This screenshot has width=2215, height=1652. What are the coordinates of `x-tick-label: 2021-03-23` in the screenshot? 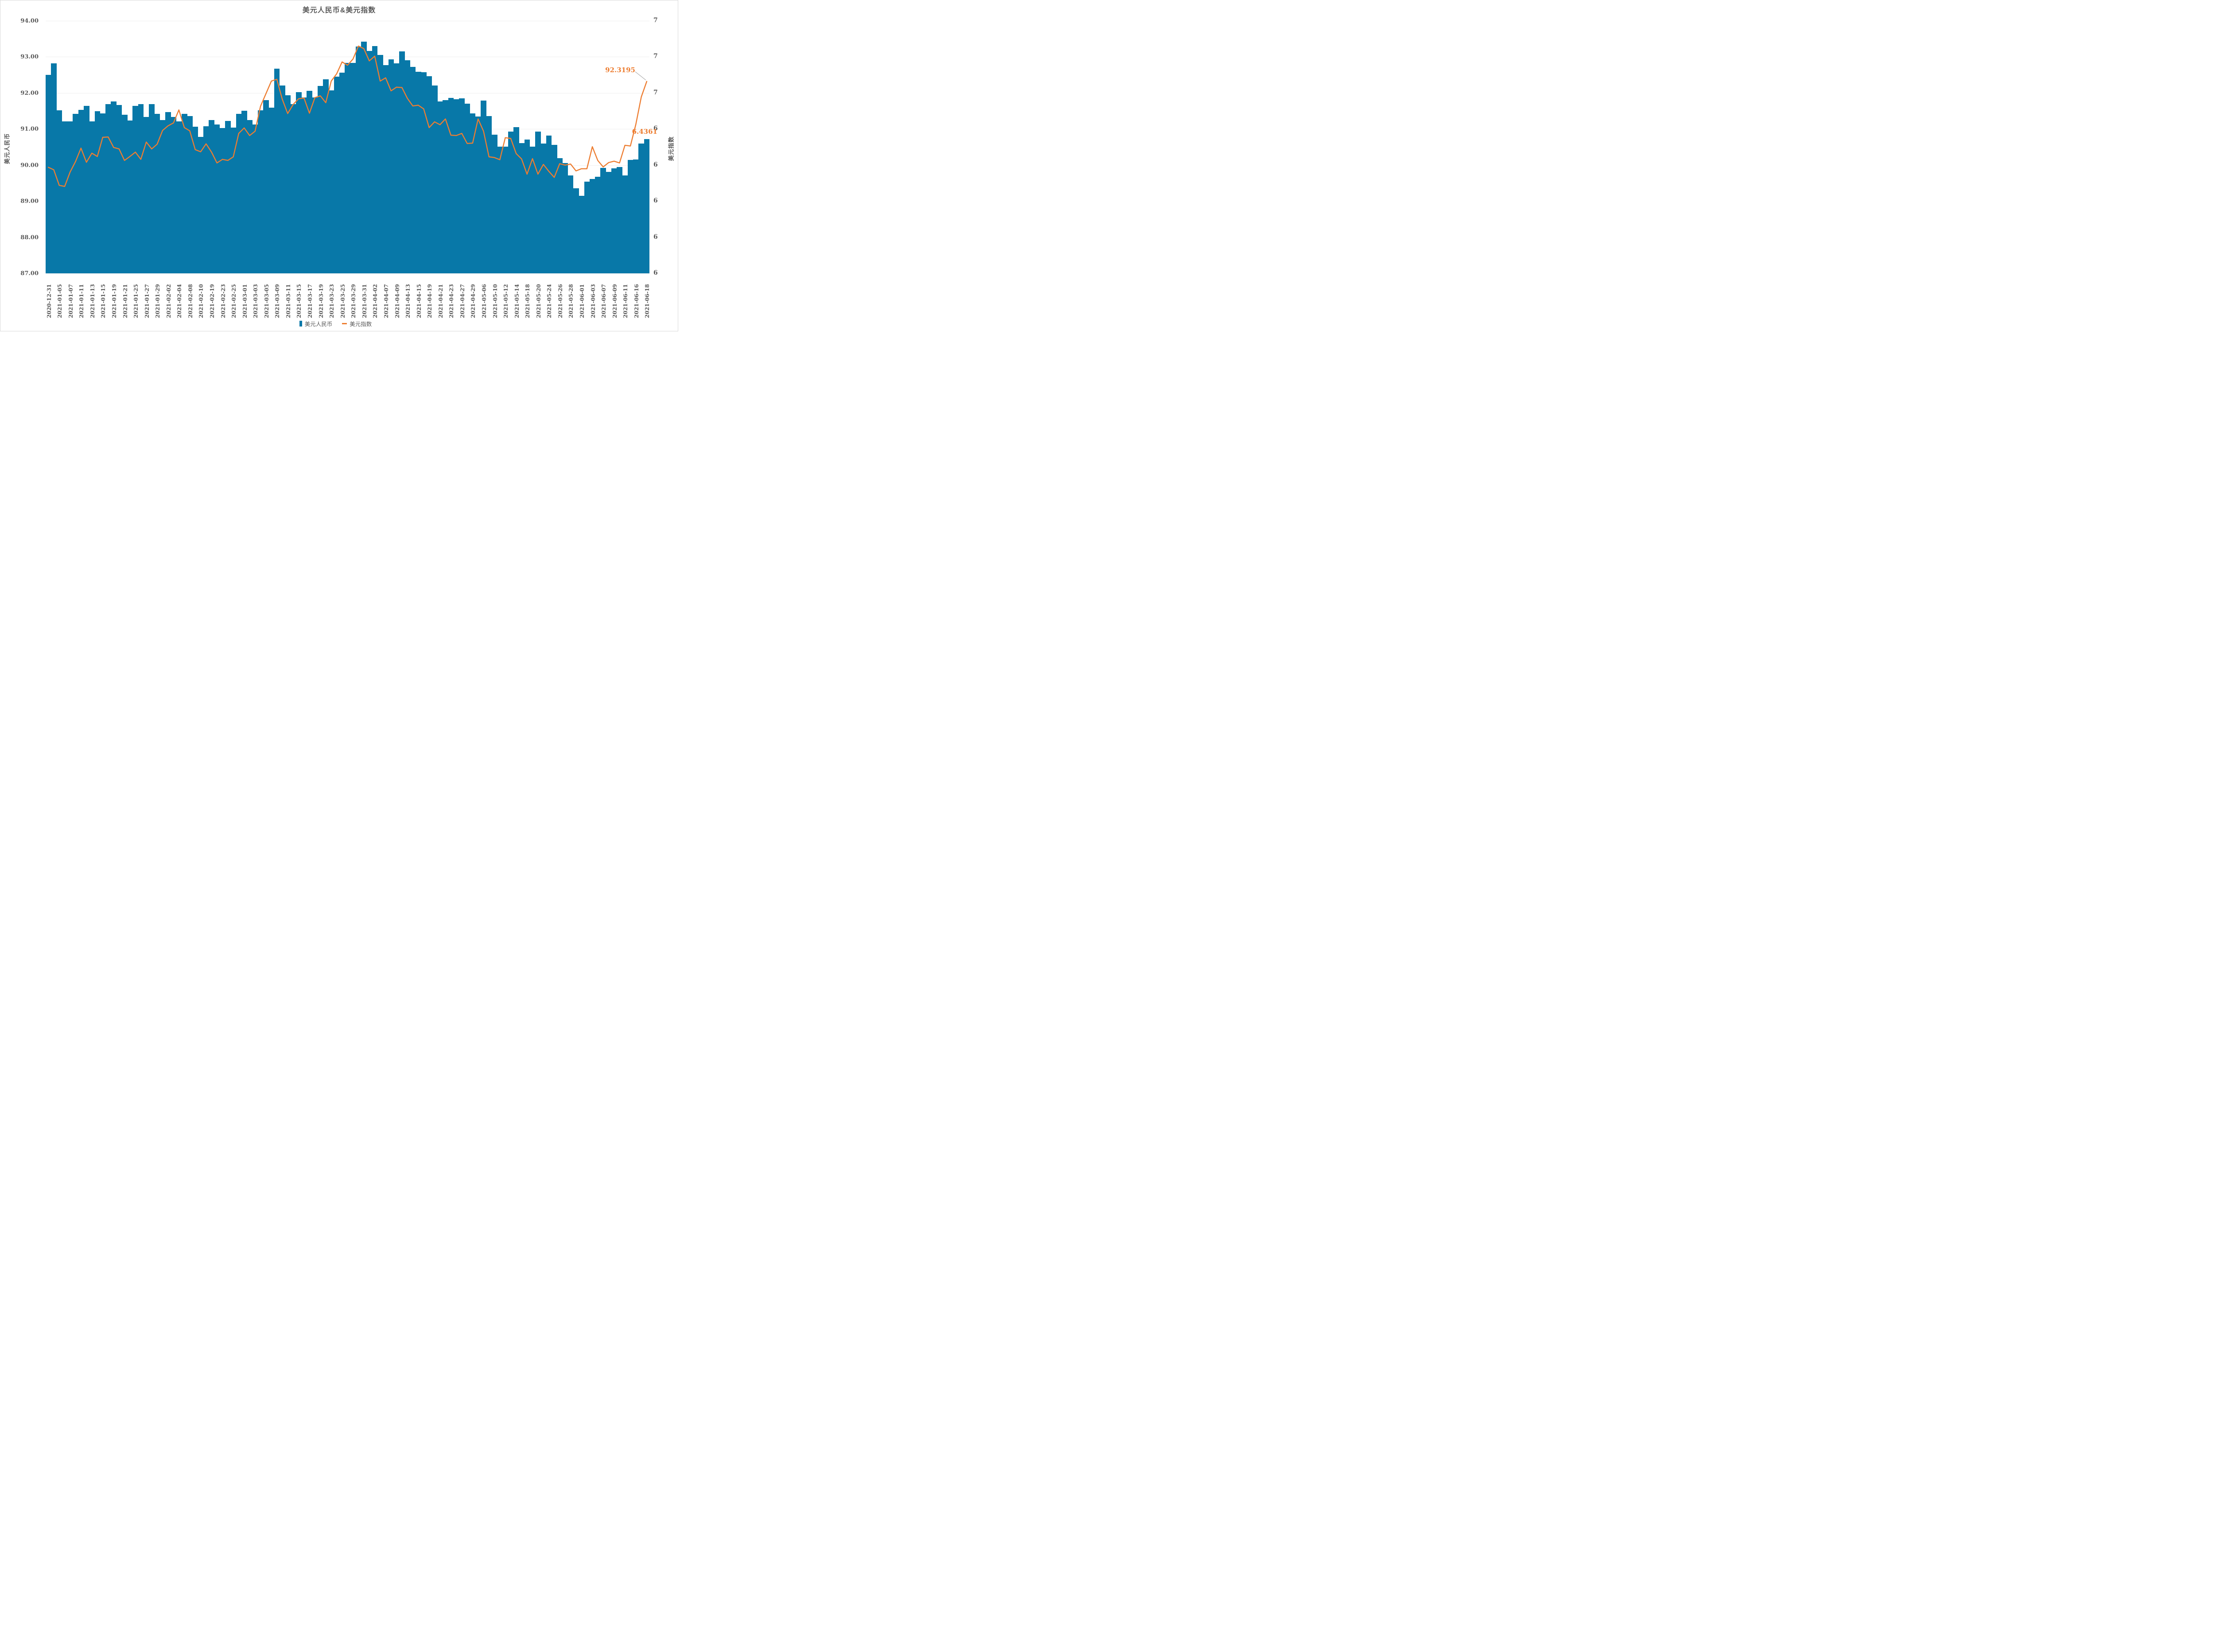 It's located at (332, 301).